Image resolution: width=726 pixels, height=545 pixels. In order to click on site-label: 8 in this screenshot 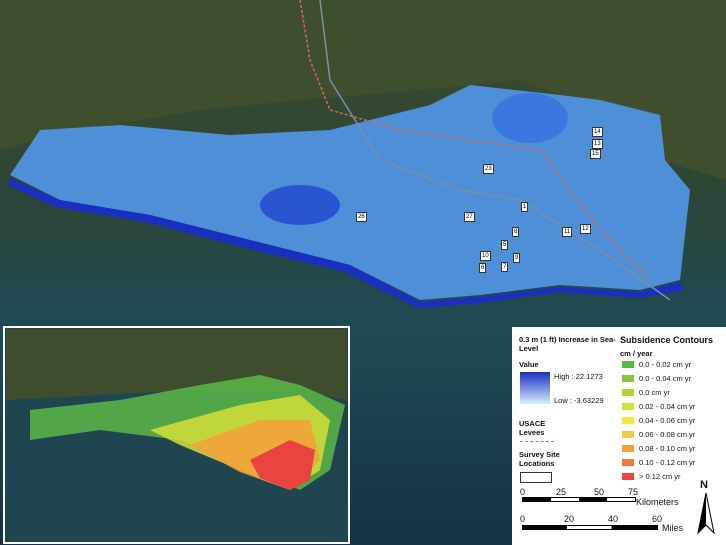, I will do `click(516, 232)`.